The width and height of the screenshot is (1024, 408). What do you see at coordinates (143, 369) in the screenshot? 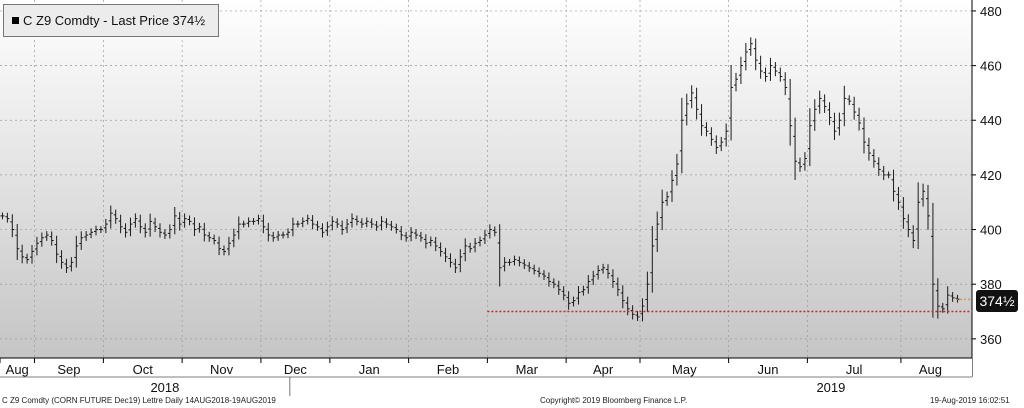
I see `x-tick-label: Oct` at bounding box center [143, 369].